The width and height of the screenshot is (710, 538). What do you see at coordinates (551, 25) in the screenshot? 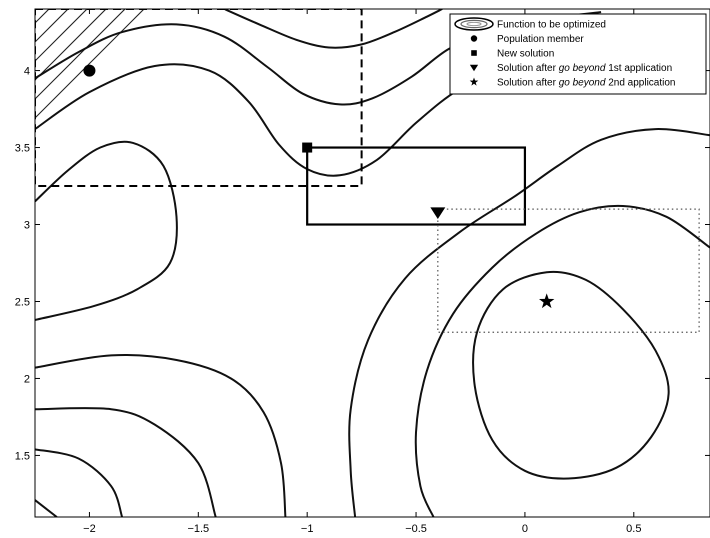
I see `legend-entry-label: Function to be optimized` at bounding box center [551, 25].